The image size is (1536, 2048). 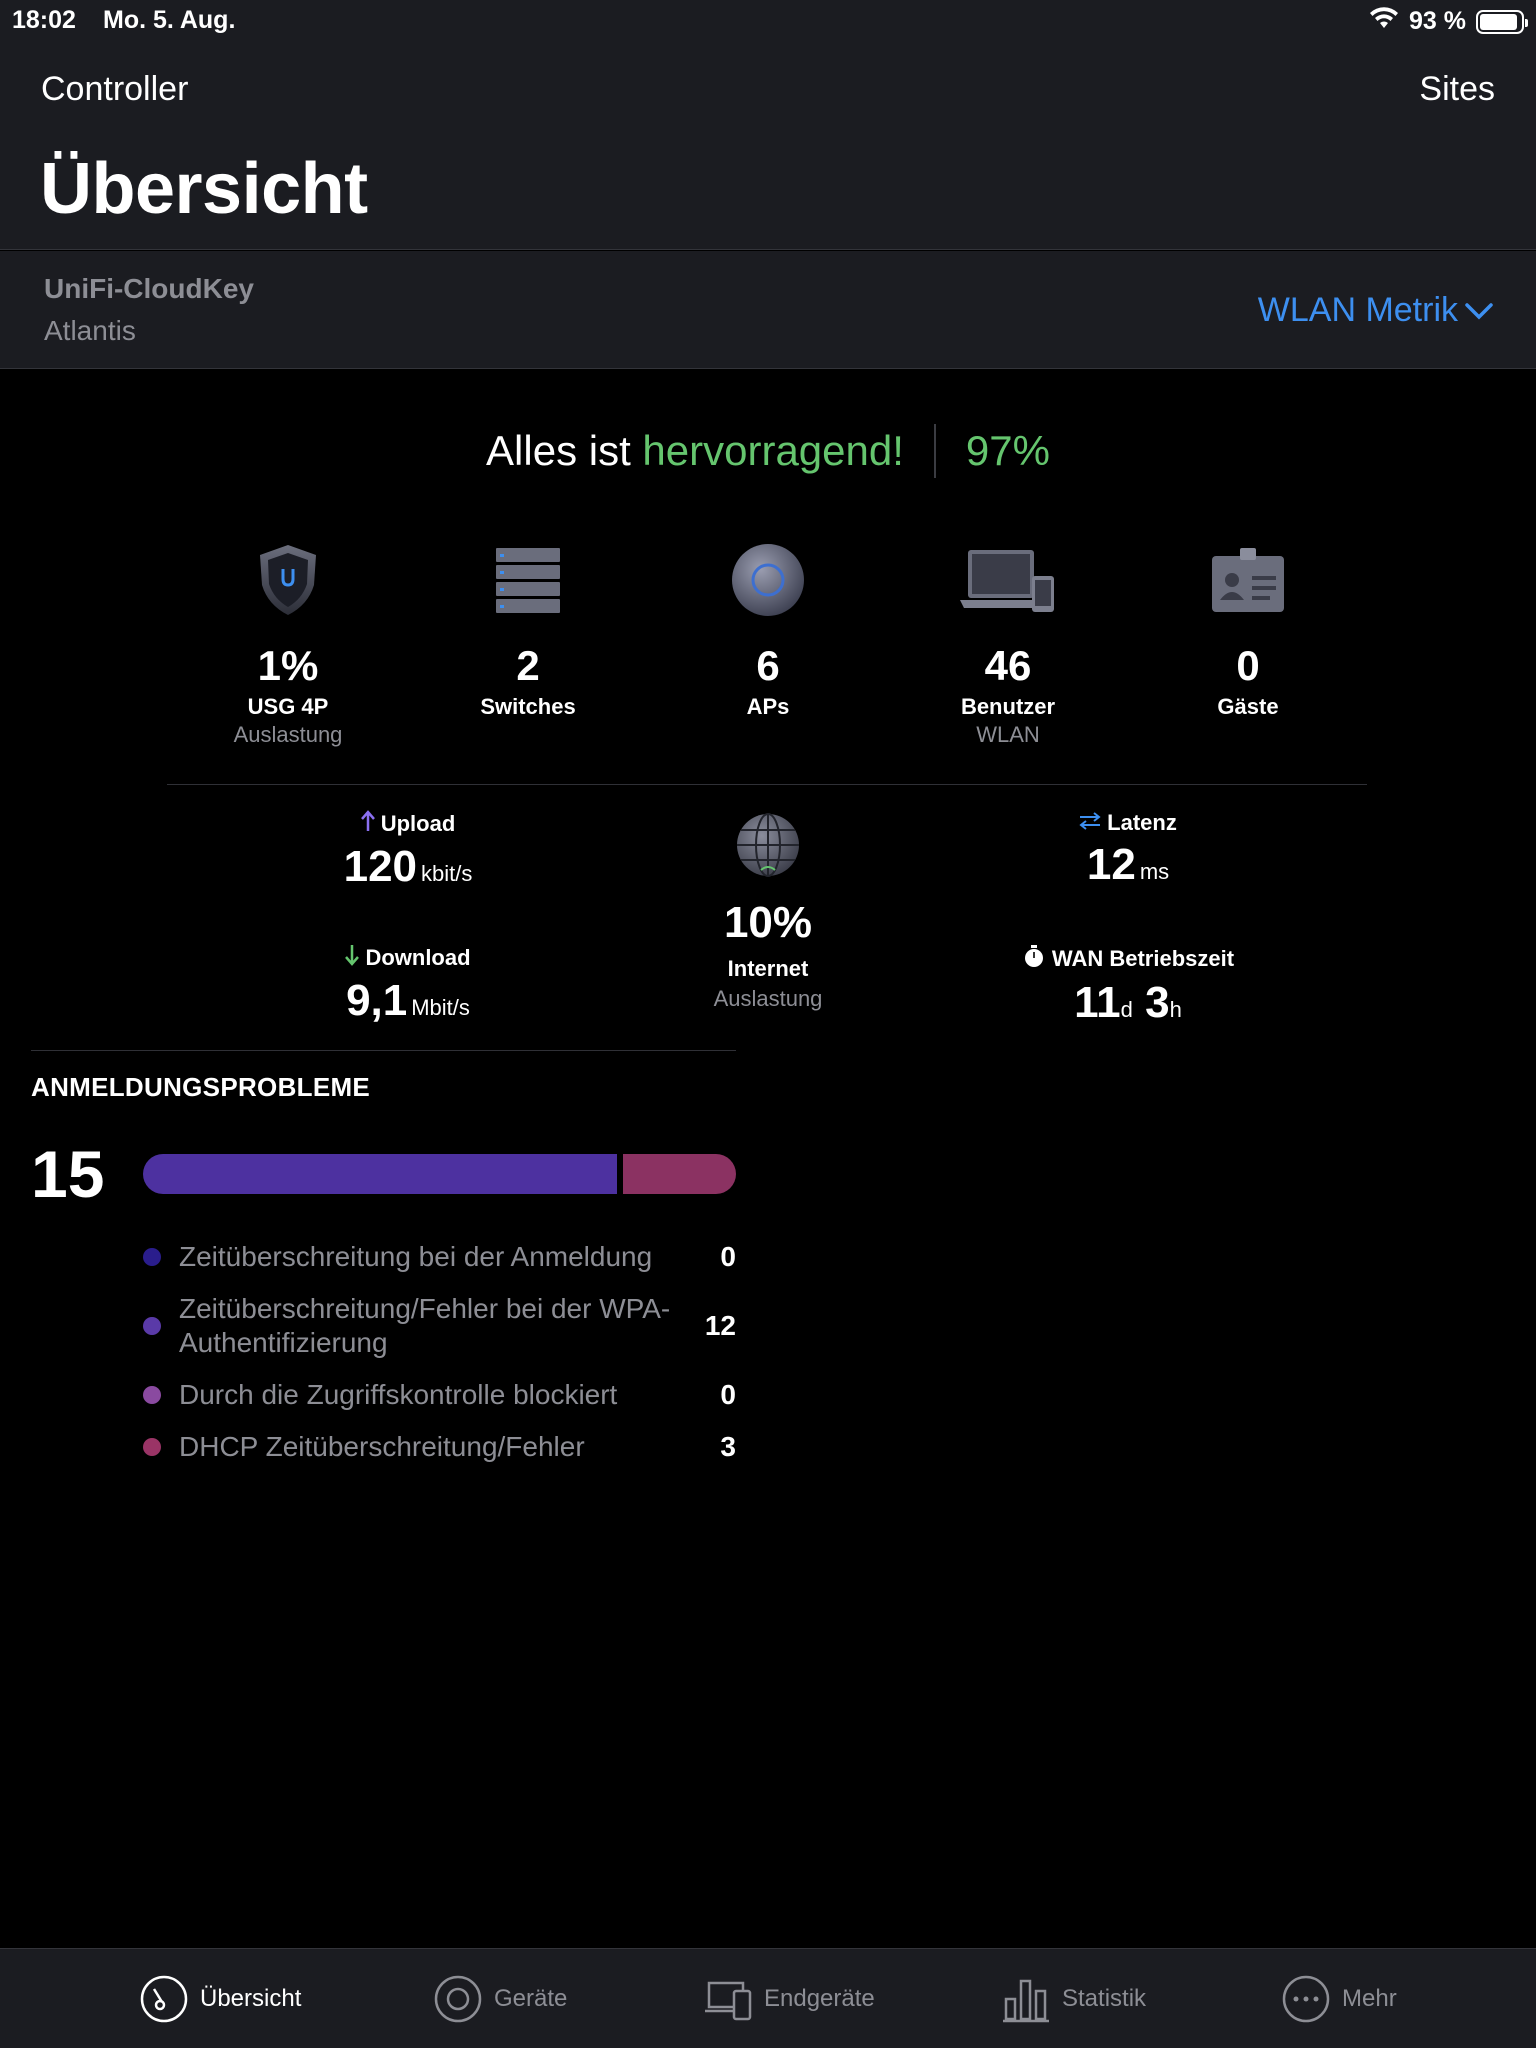 I want to click on issues-bar-wpa-segment, so click(x=380, y=1174).